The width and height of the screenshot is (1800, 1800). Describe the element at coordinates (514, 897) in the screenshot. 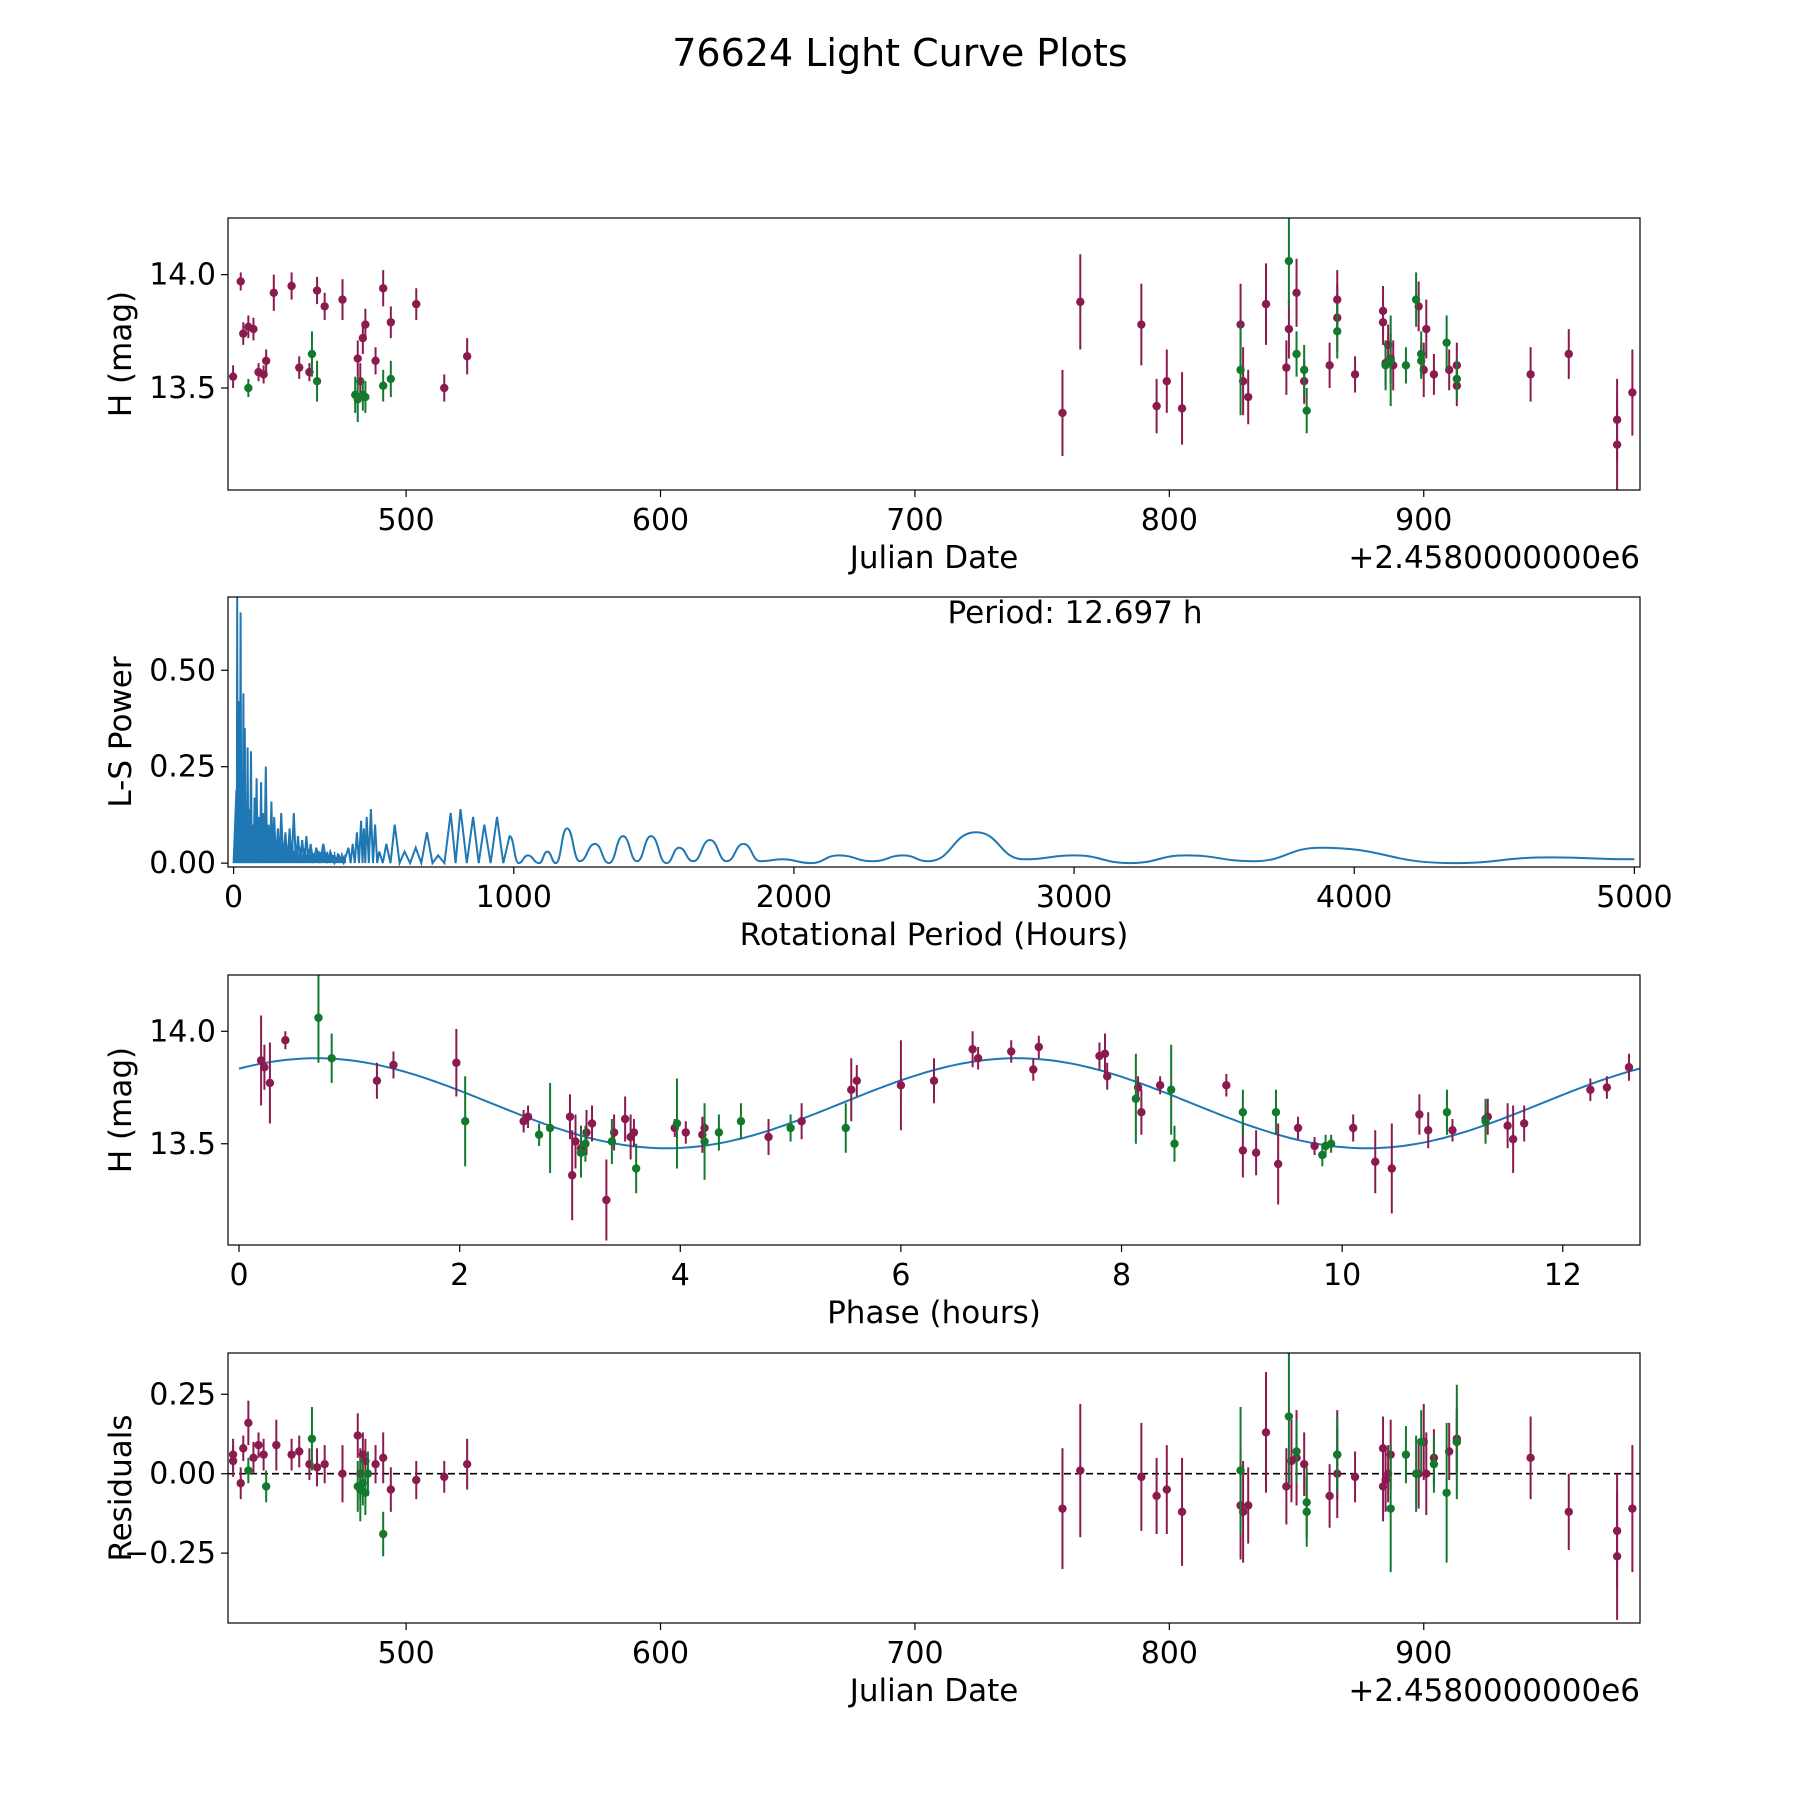

I see `x-tick-label: 1000` at that location.